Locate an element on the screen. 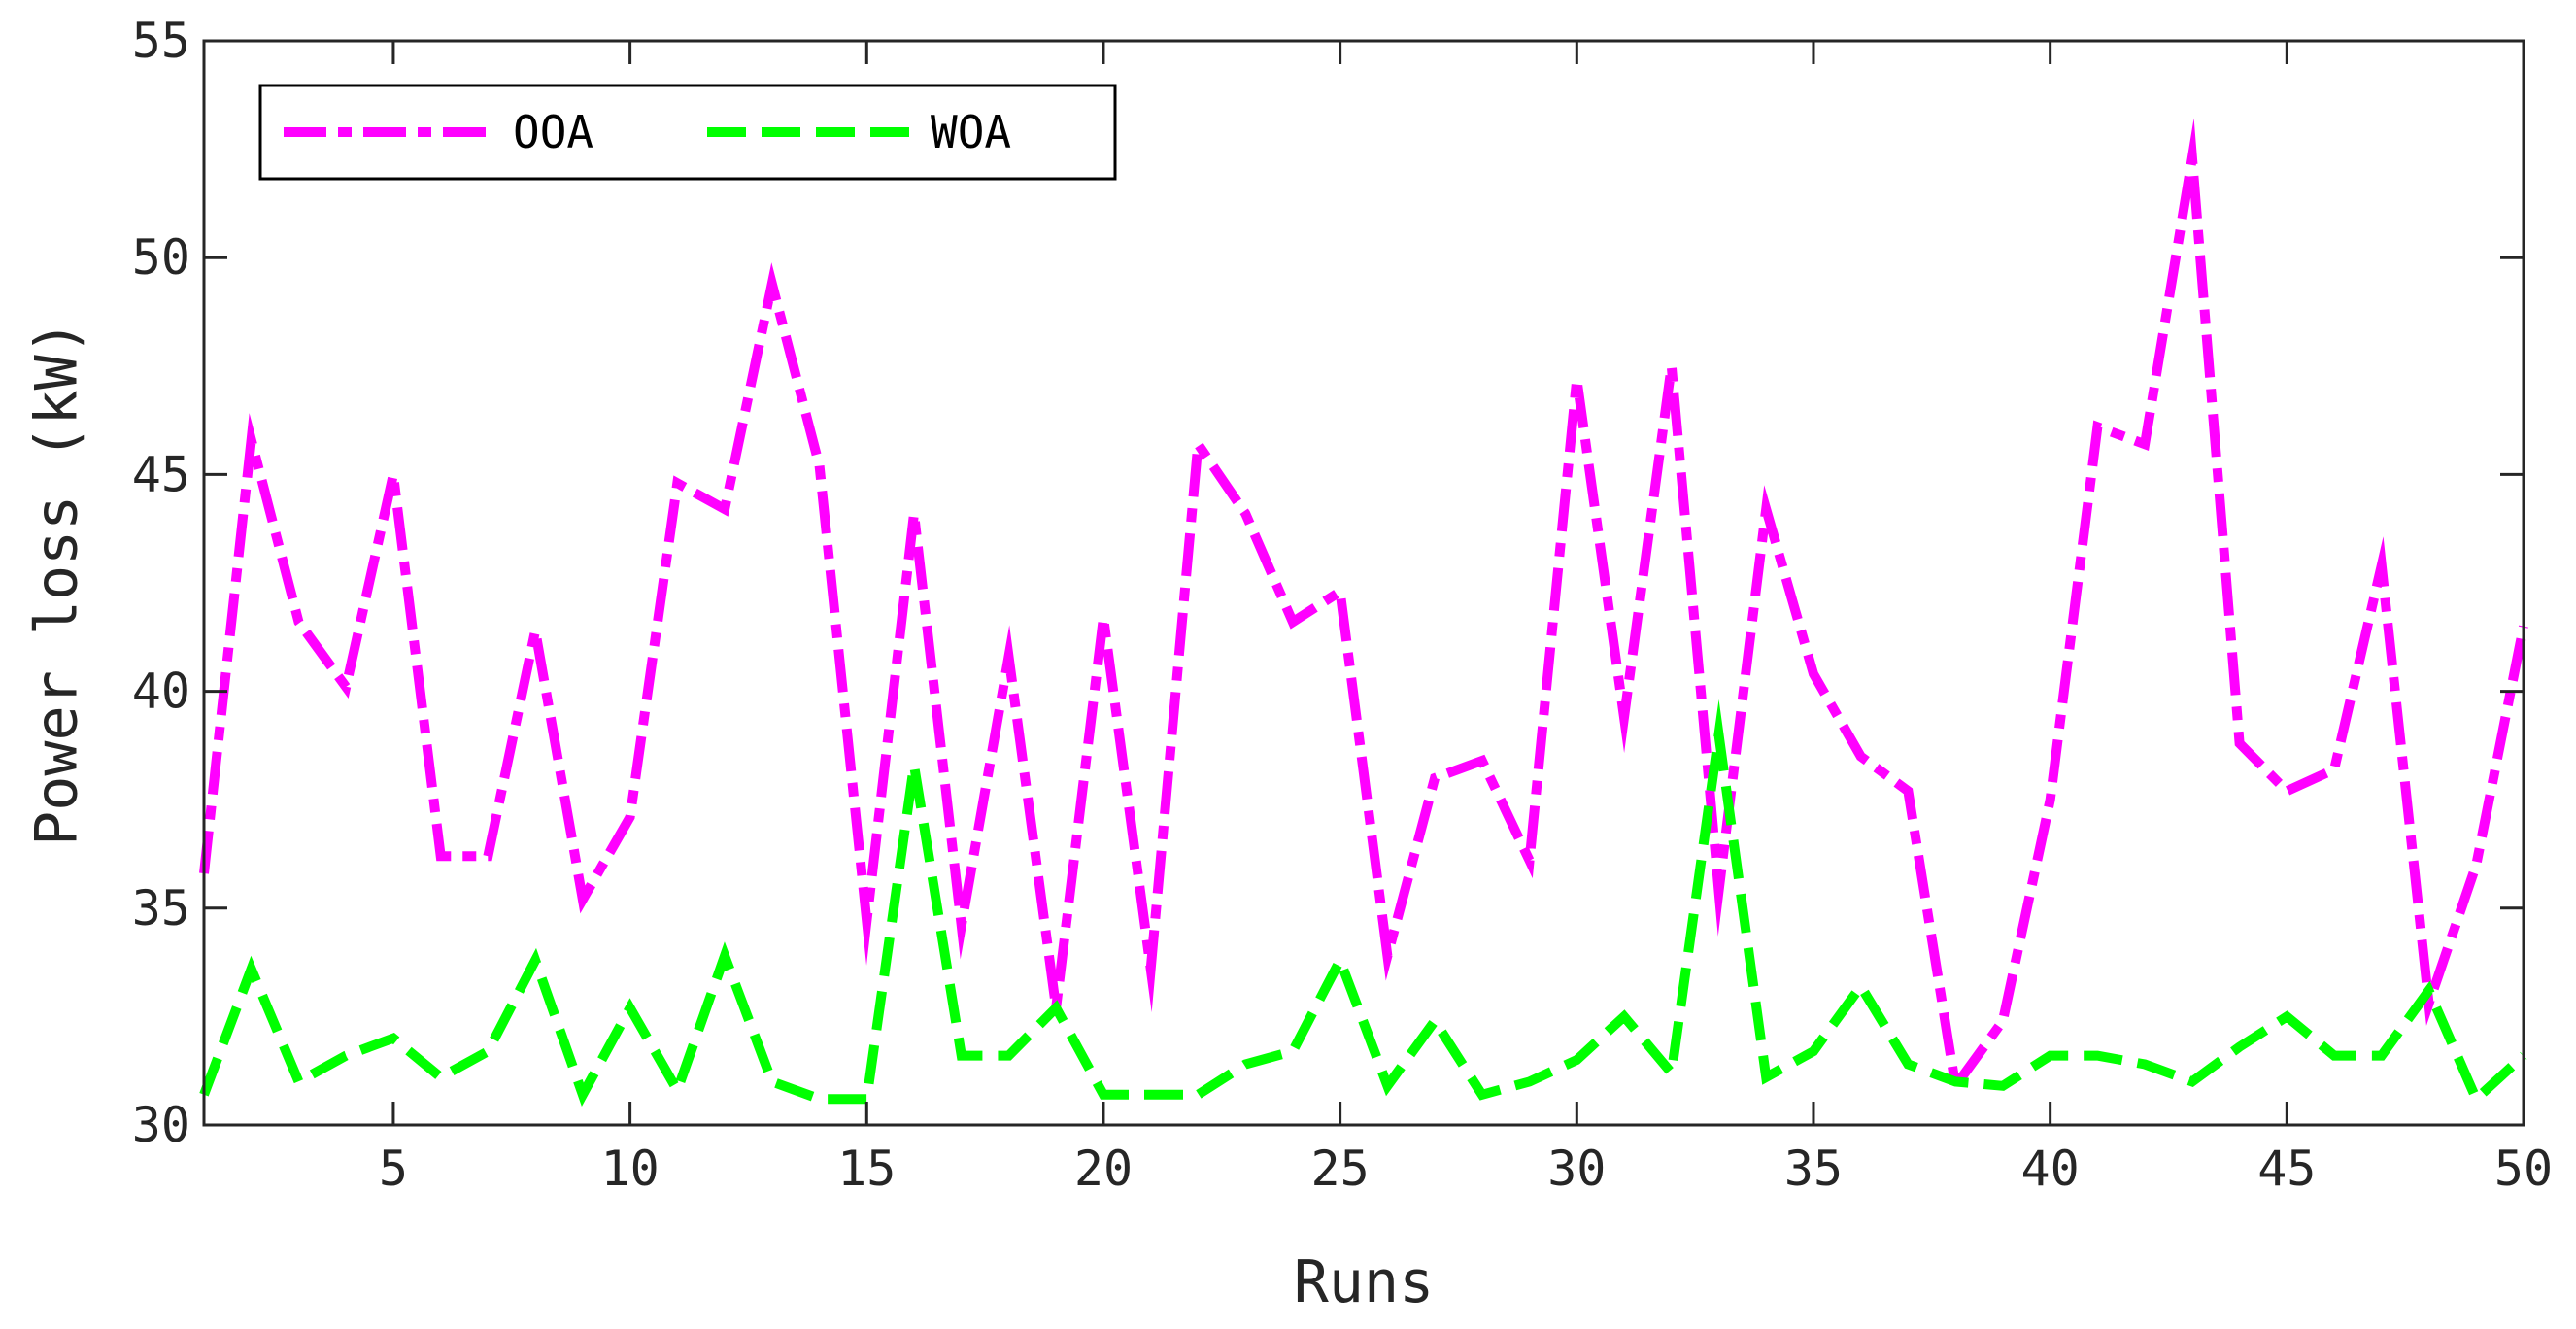  x-tick-label: 25 is located at coordinates (1340, 1169).